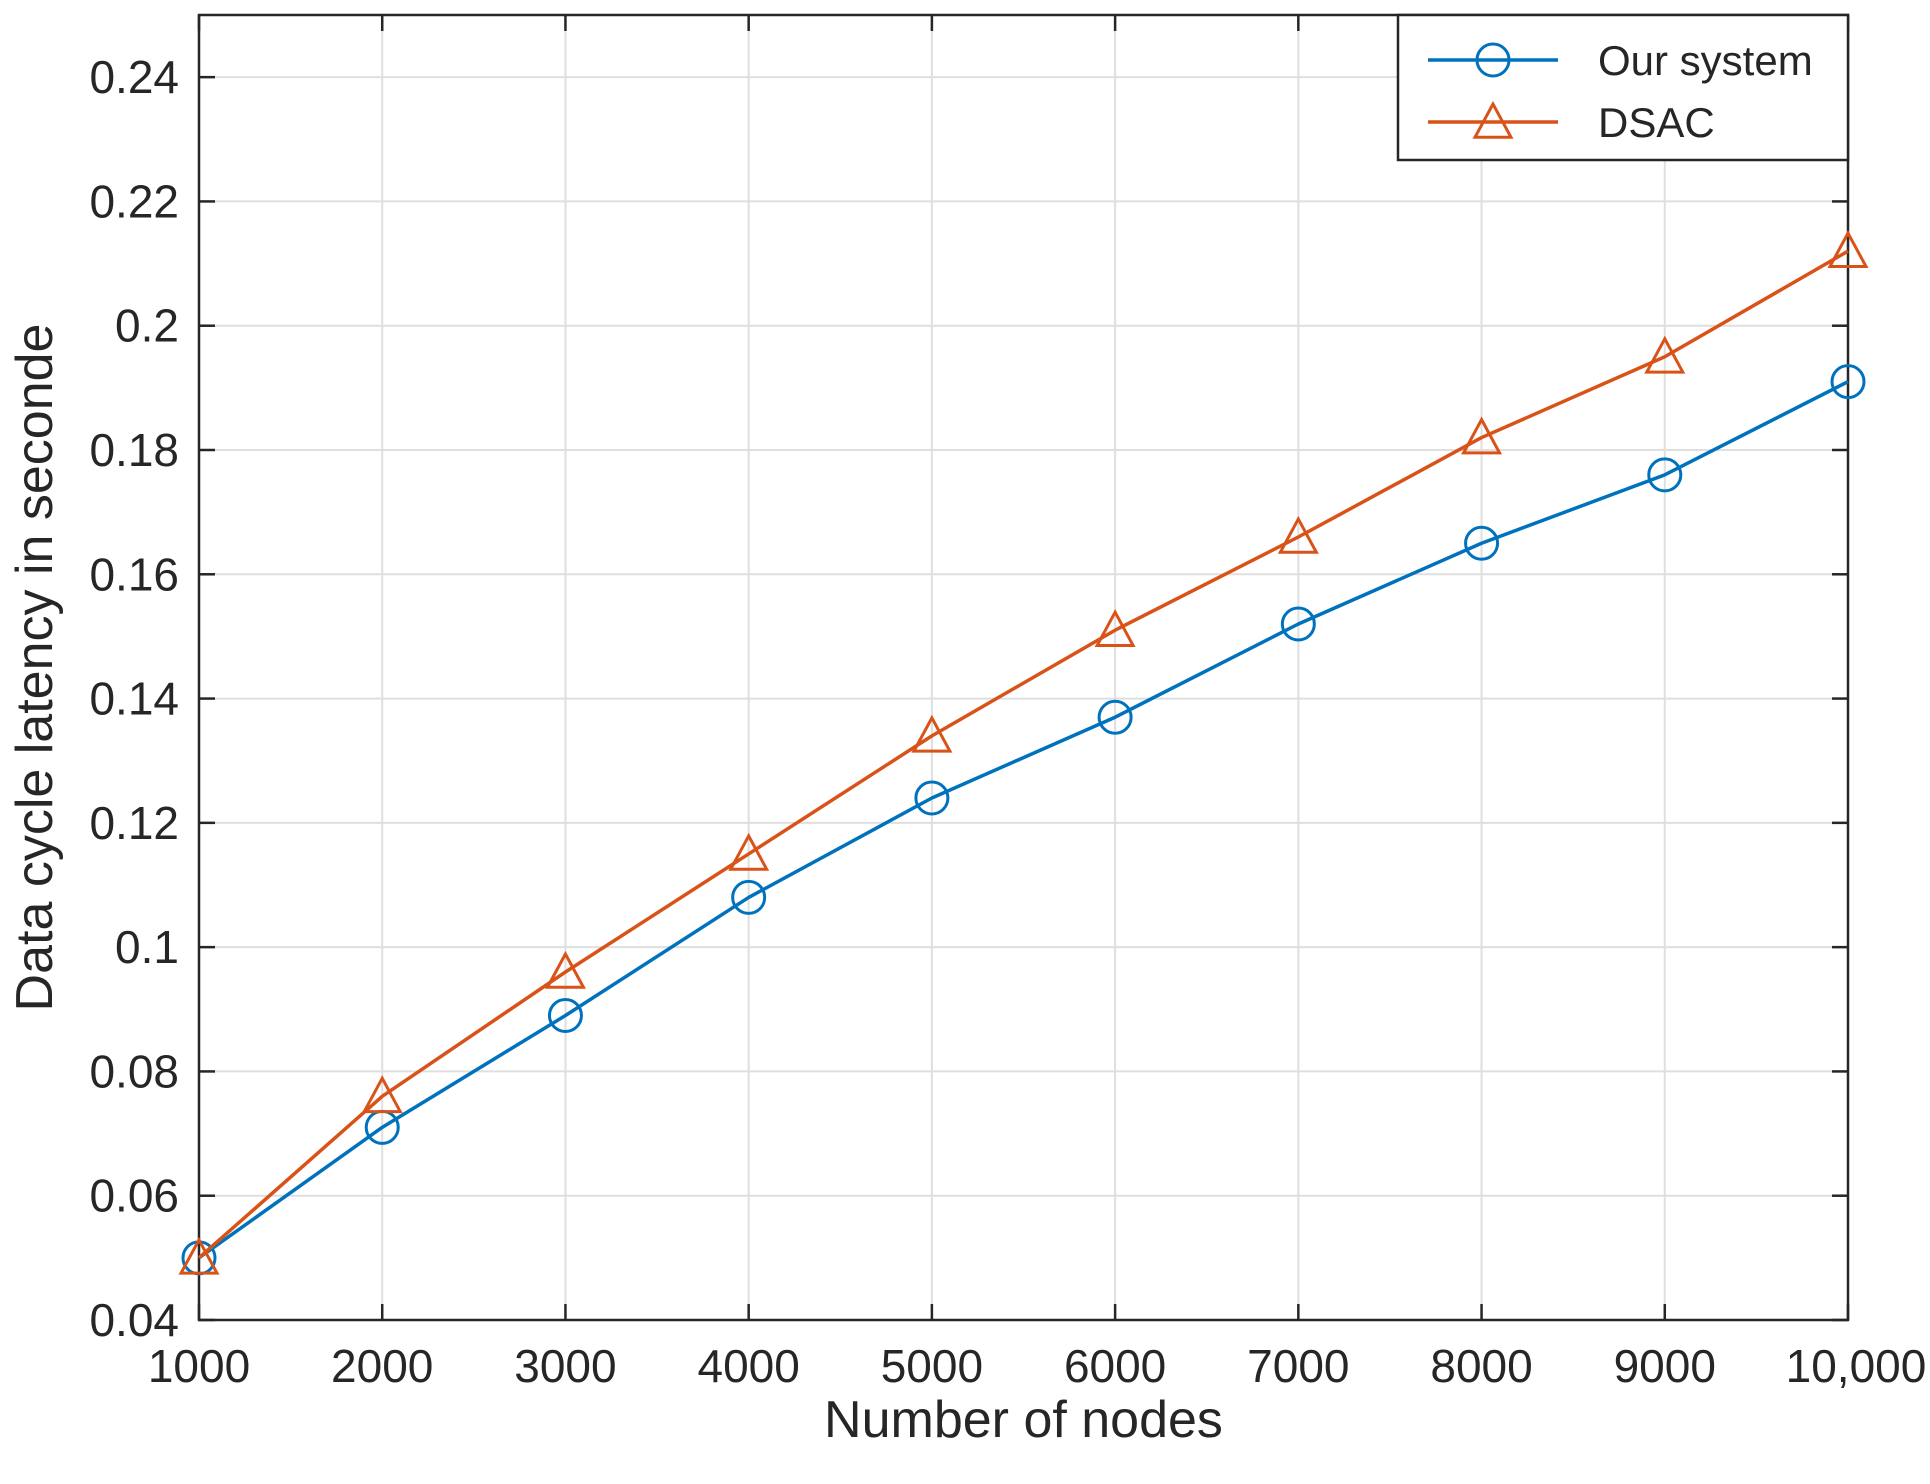 The height and width of the screenshot is (1484, 1930). I want to click on x-tick-label: 2000, so click(382, 1366).